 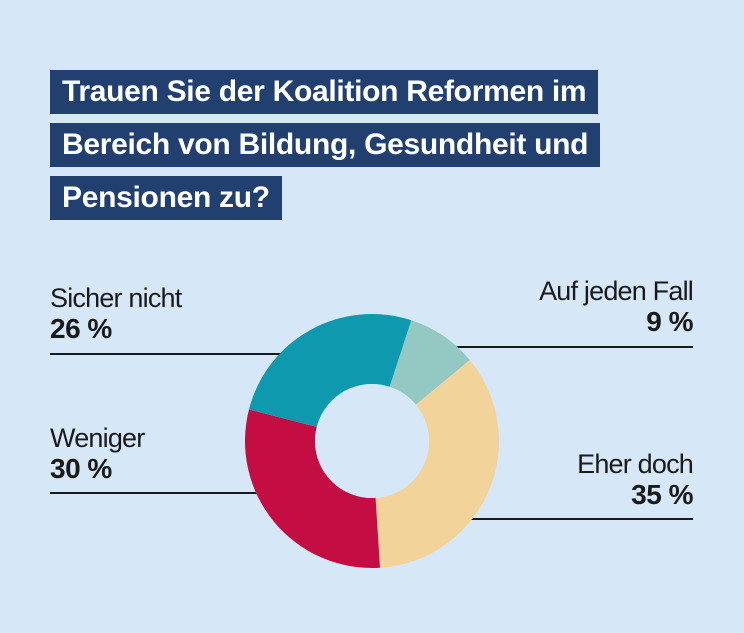 What do you see at coordinates (429, 362) in the screenshot?
I see `slice-auf-jeden-fall` at bounding box center [429, 362].